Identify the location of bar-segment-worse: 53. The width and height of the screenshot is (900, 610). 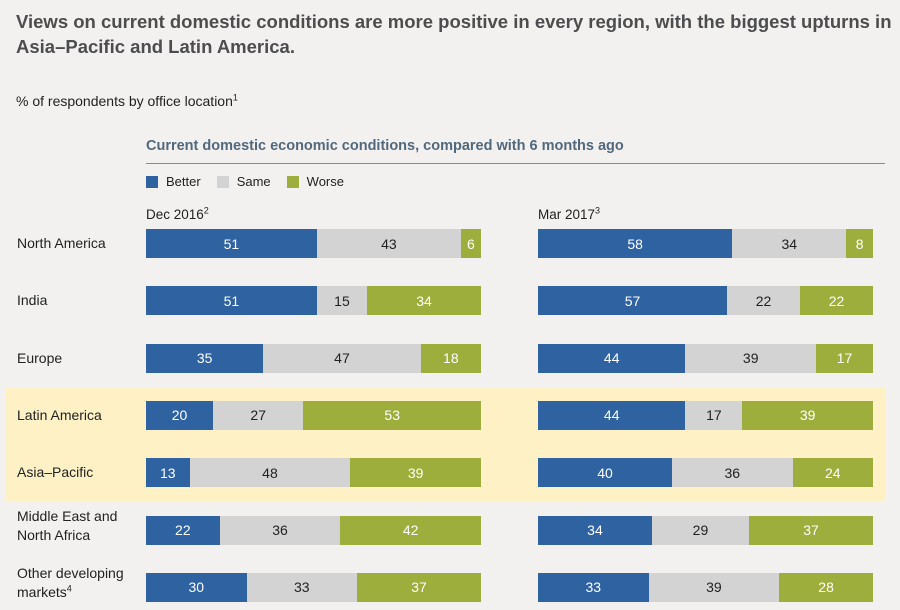
(392, 415).